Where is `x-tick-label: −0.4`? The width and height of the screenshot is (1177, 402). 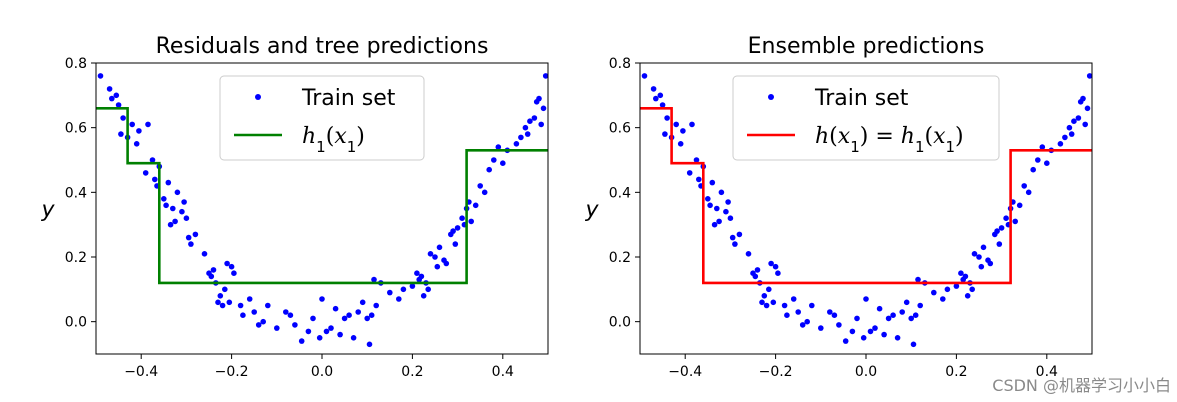
x-tick-label: −0.4 is located at coordinates (141, 372).